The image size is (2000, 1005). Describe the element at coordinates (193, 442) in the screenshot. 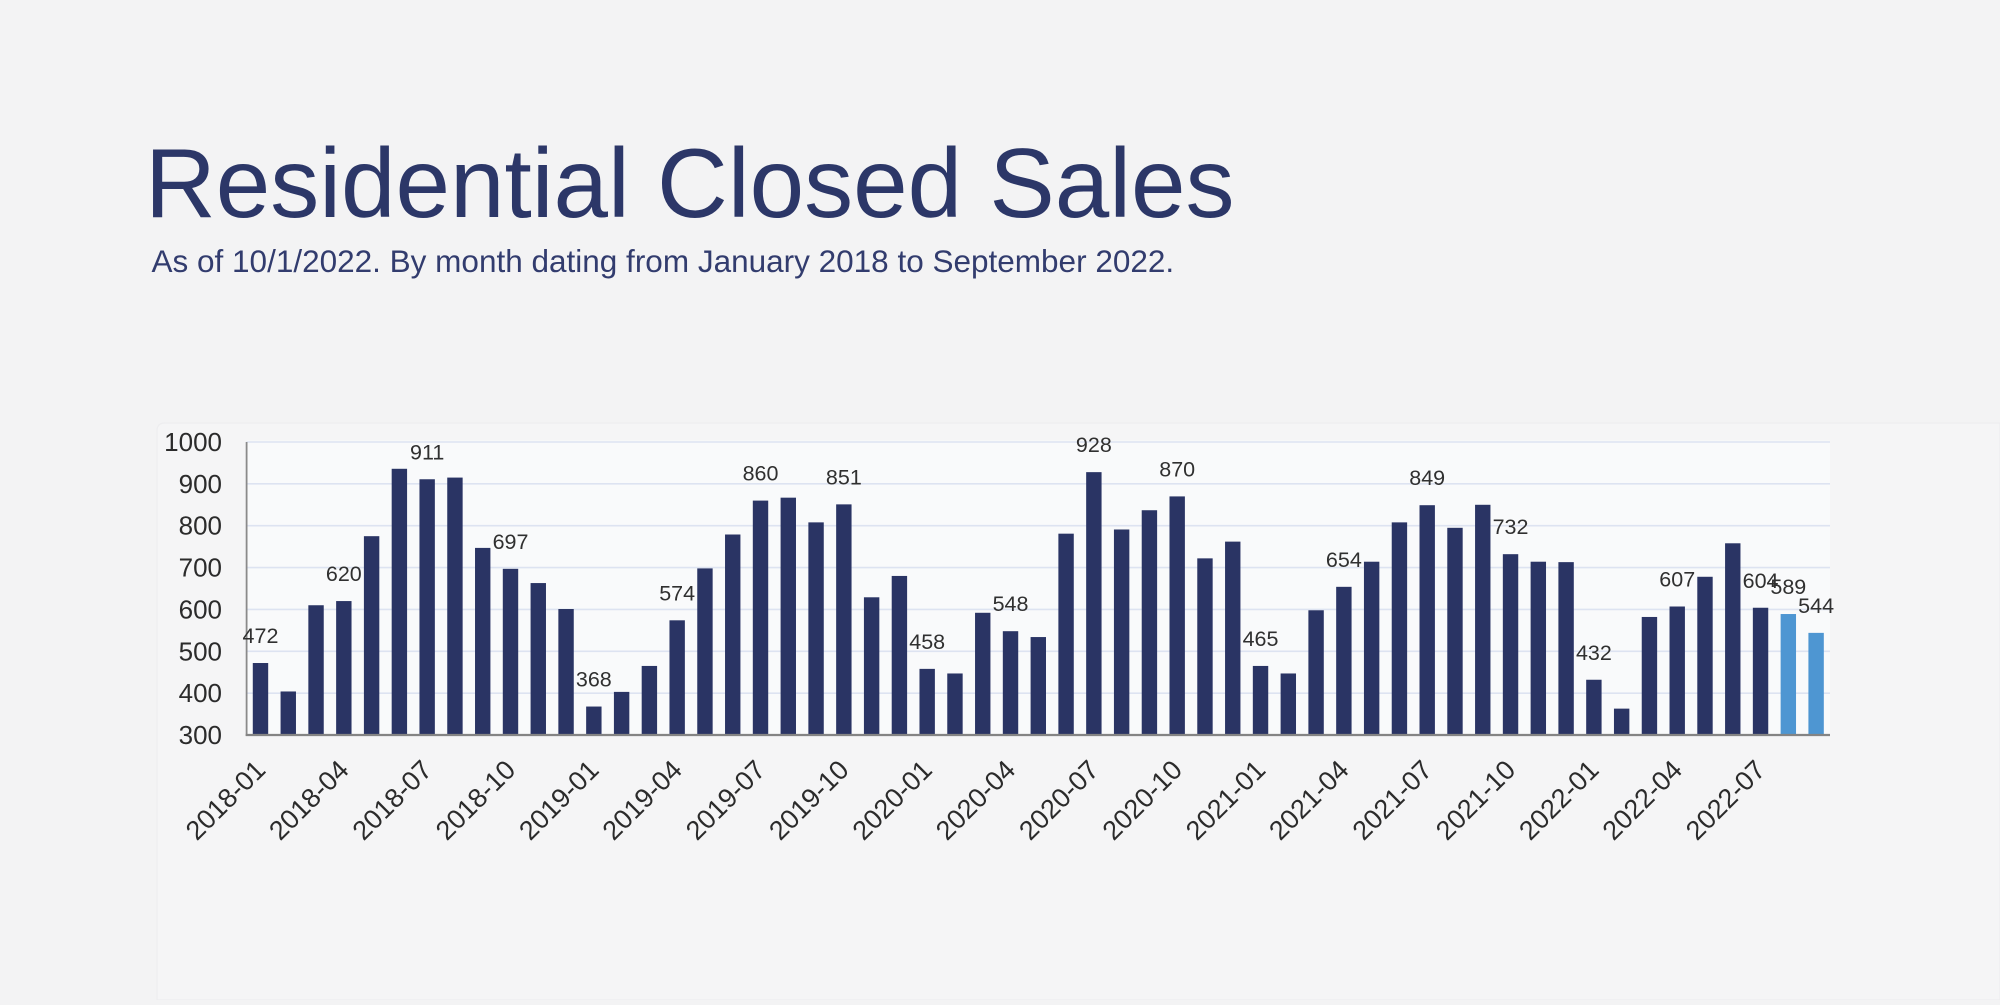

I see `svg-text: 1000` at that location.